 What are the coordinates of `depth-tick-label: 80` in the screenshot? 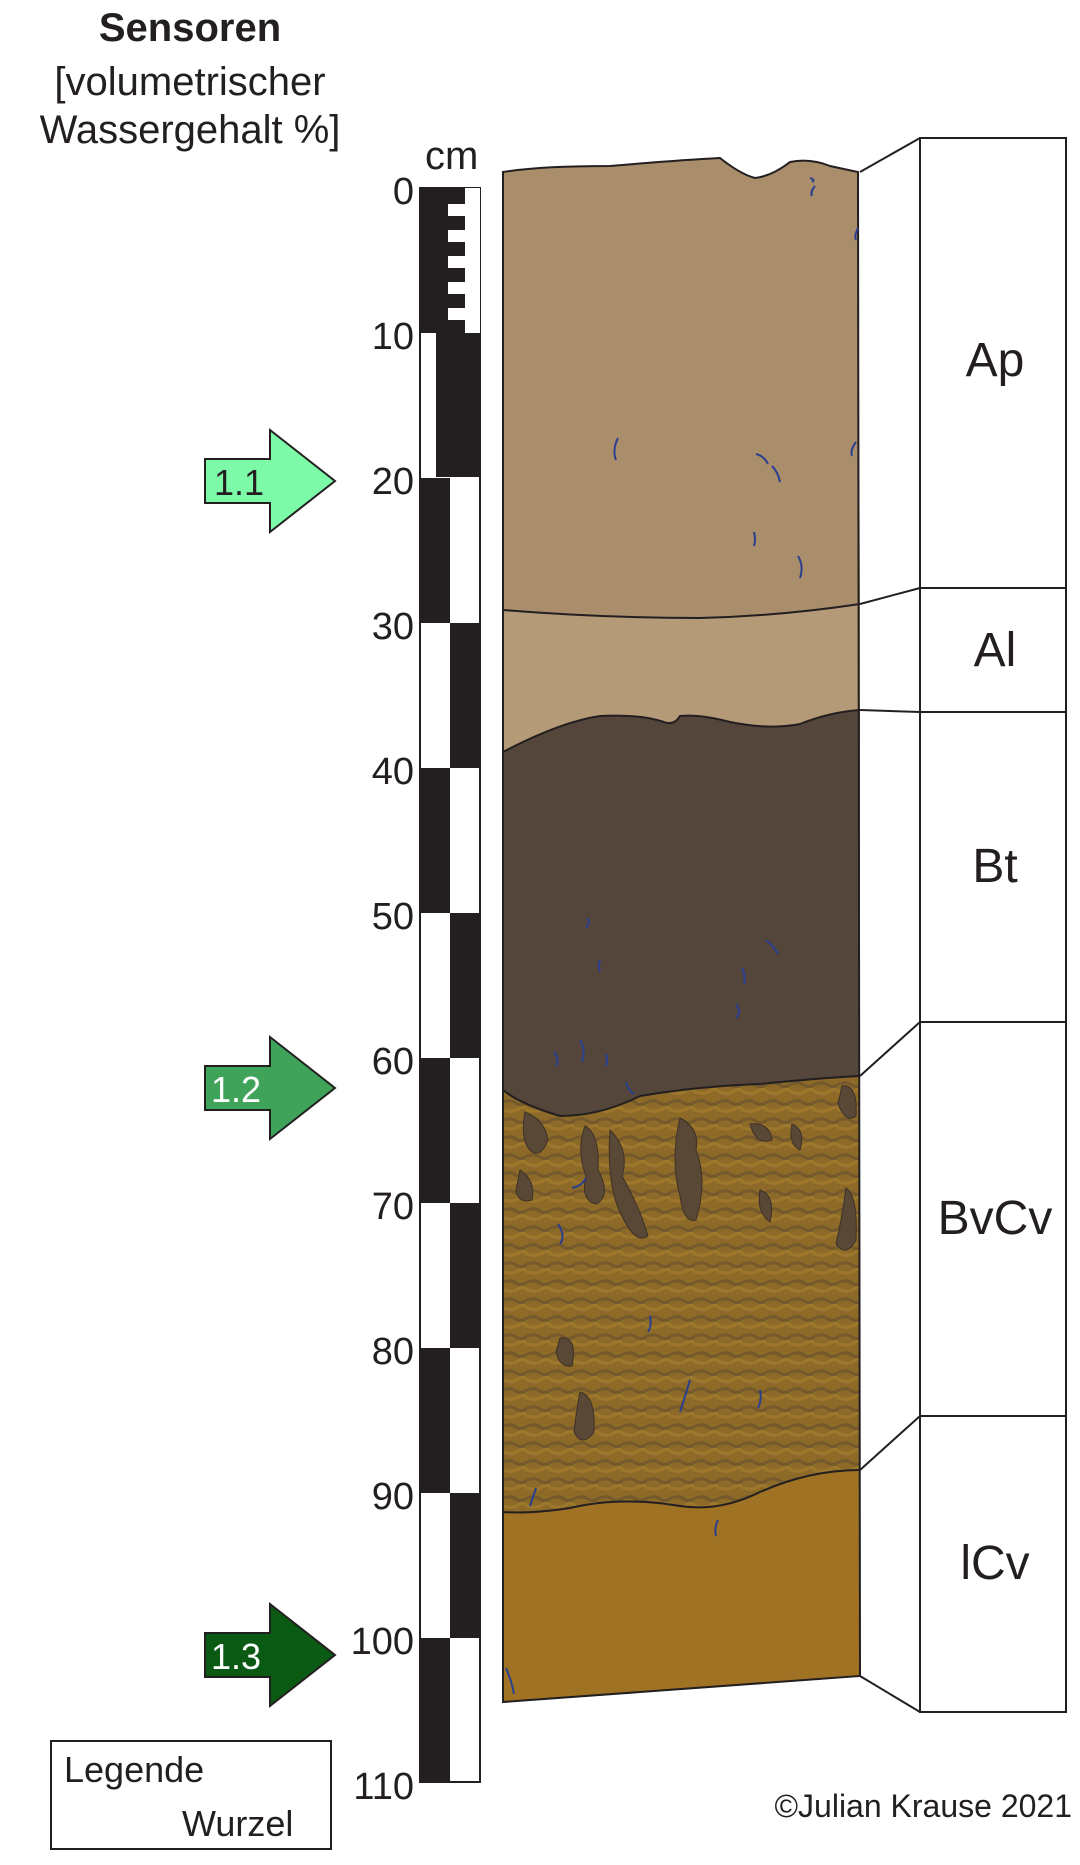 It's located at (392, 1352).